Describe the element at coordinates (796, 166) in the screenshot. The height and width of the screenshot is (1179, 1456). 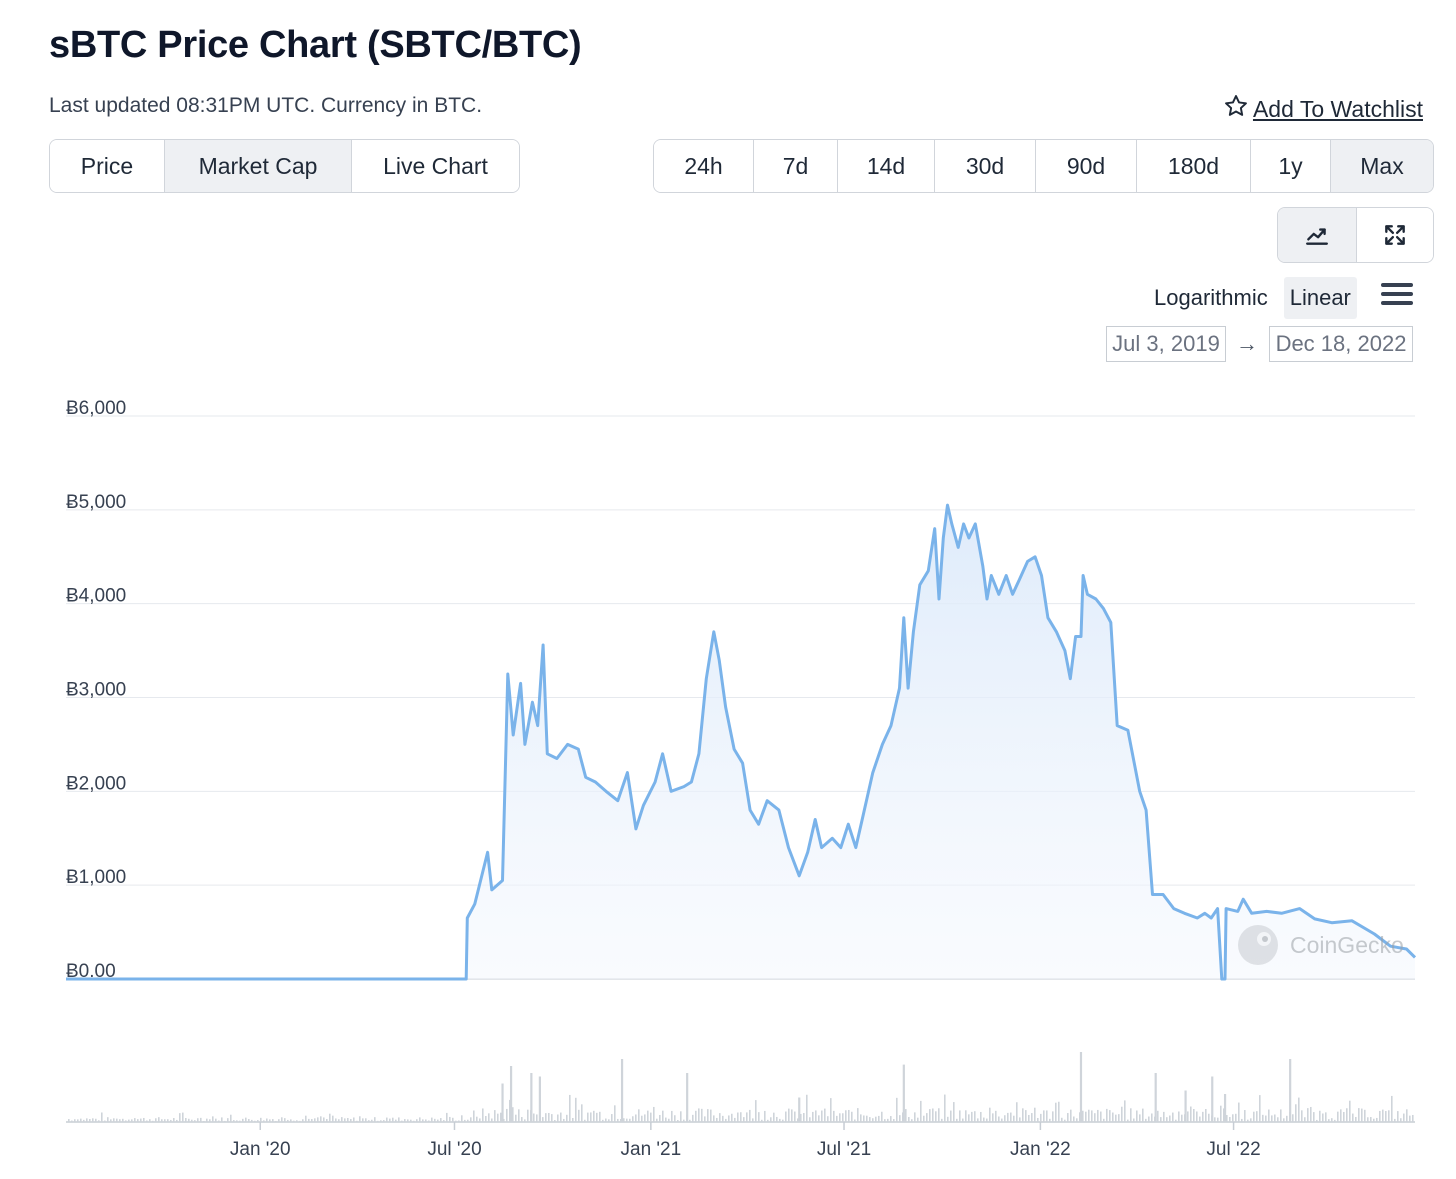
I see `range-7d: 7d` at that location.